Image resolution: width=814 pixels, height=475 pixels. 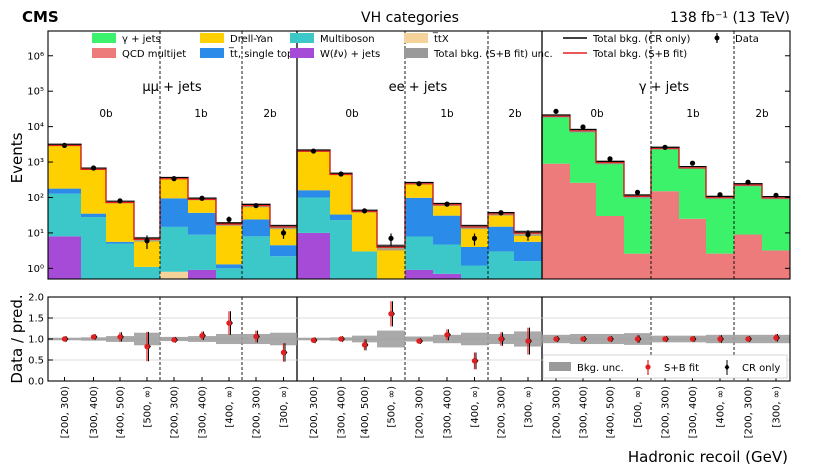 What do you see at coordinates (392, 407) in the screenshot?
I see `x-tick-label: [500, ∞)` at bounding box center [392, 407].